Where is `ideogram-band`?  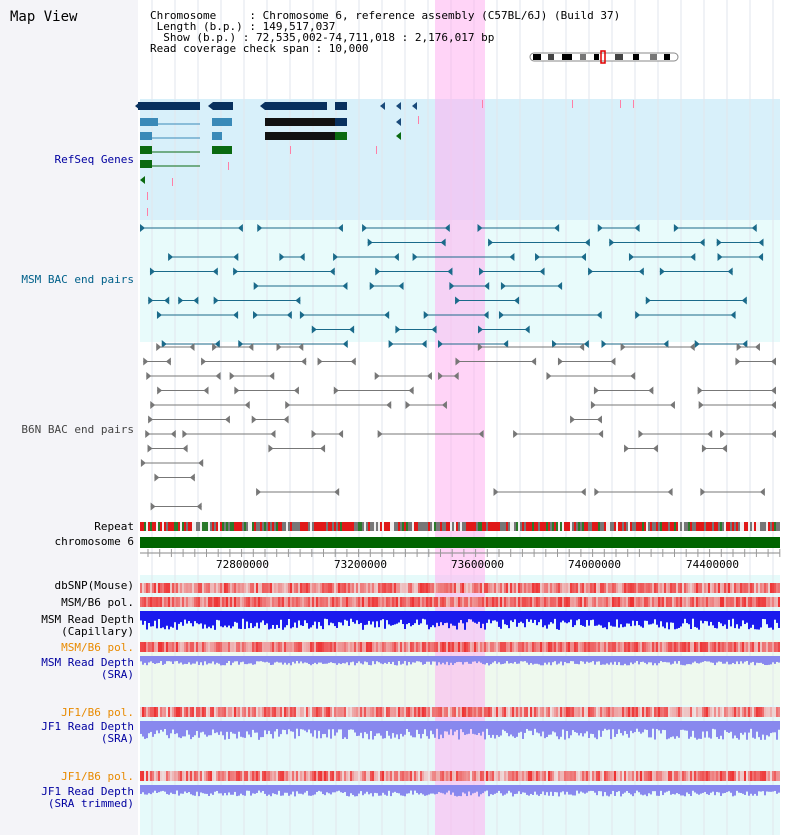
ideogram-band is located at coordinates (619, 57).